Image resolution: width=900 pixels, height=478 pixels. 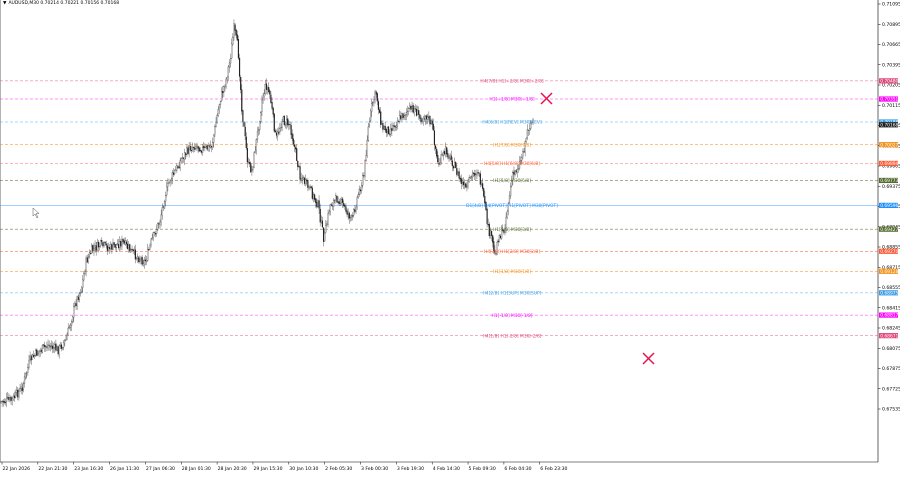 I want to click on level-label: H1[7/8] M30[7/8], so click(x=512, y=145).